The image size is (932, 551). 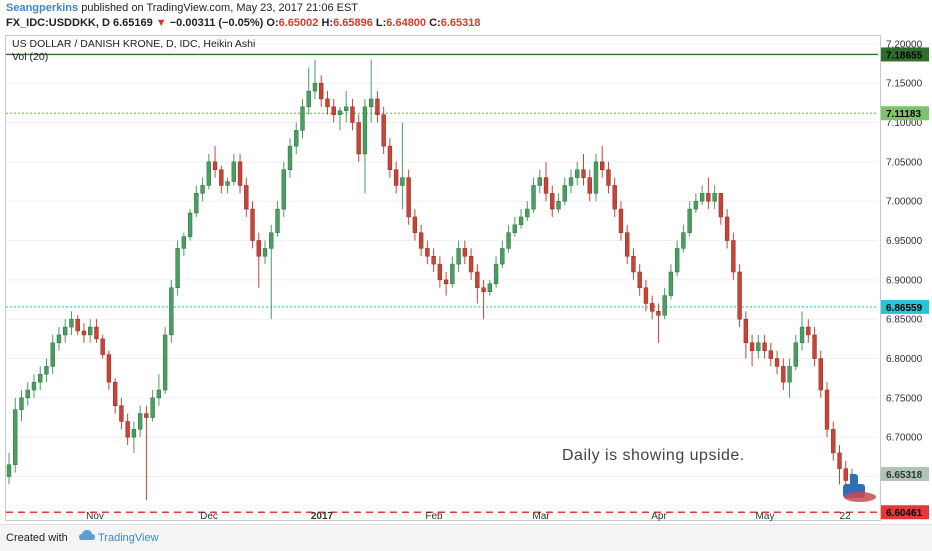 What do you see at coordinates (42, 8) in the screenshot?
I see `author-link: Seangperkins` at bounding box center [42, 8].